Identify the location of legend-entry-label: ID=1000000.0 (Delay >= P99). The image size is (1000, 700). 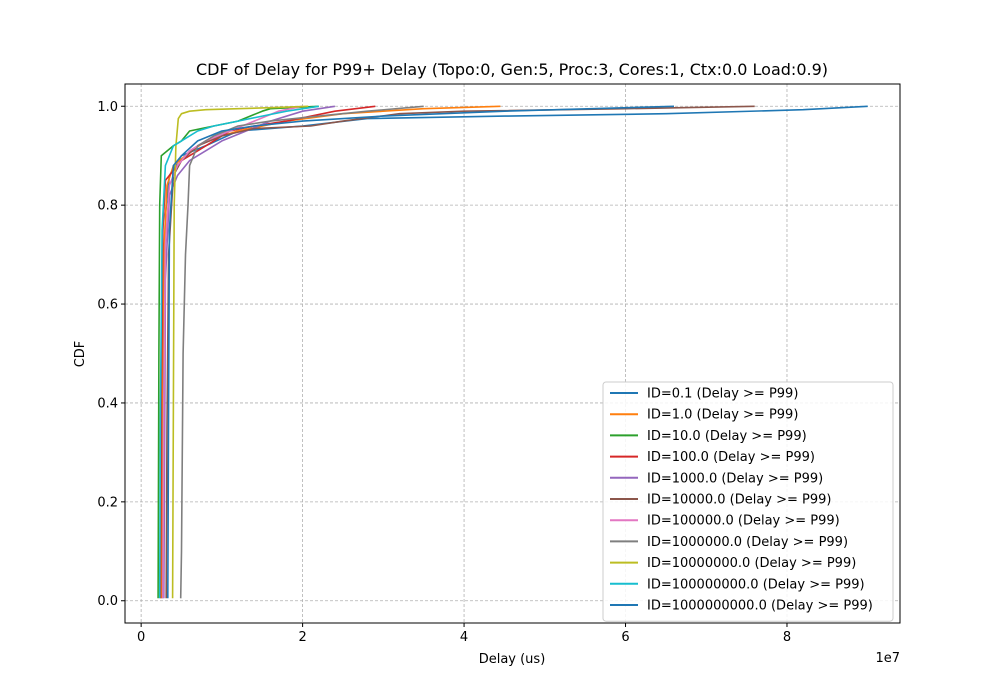
(747, 542).